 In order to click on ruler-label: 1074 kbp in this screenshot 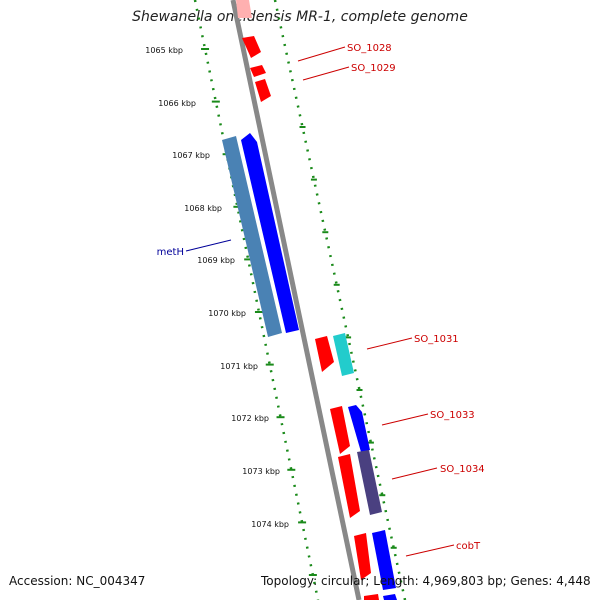, I will do `click(270, 524)`.